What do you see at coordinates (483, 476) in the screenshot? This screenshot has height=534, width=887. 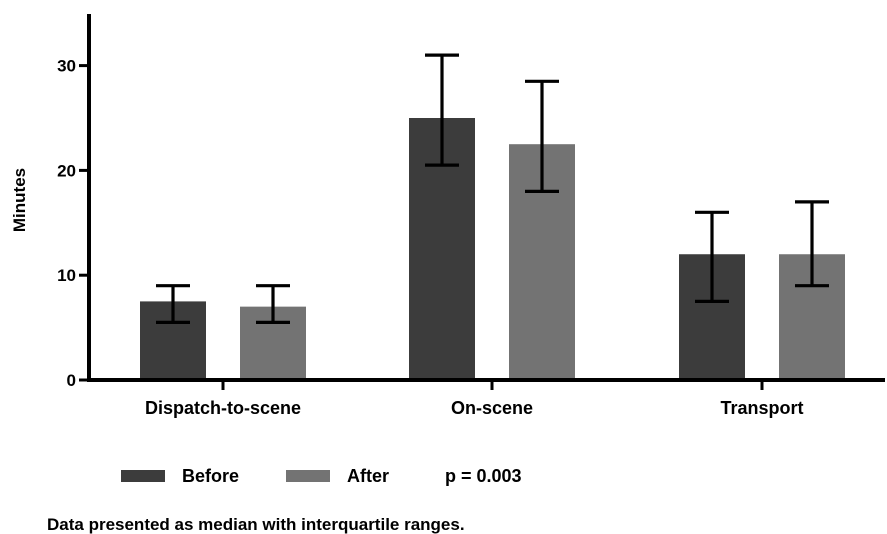 I see `p-value-annotation: p = 0.003` at bounding box center [483, 476].